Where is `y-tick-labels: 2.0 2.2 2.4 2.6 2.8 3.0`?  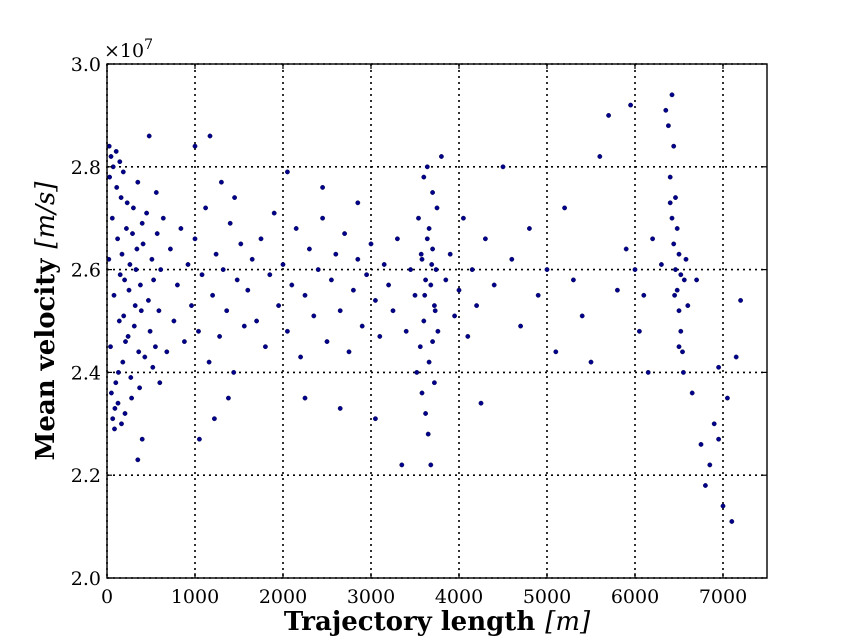
y-tick-labels: 2.0 2.2 2.4 2.6 2.8 3.0 is located at coordinates (86, 322).